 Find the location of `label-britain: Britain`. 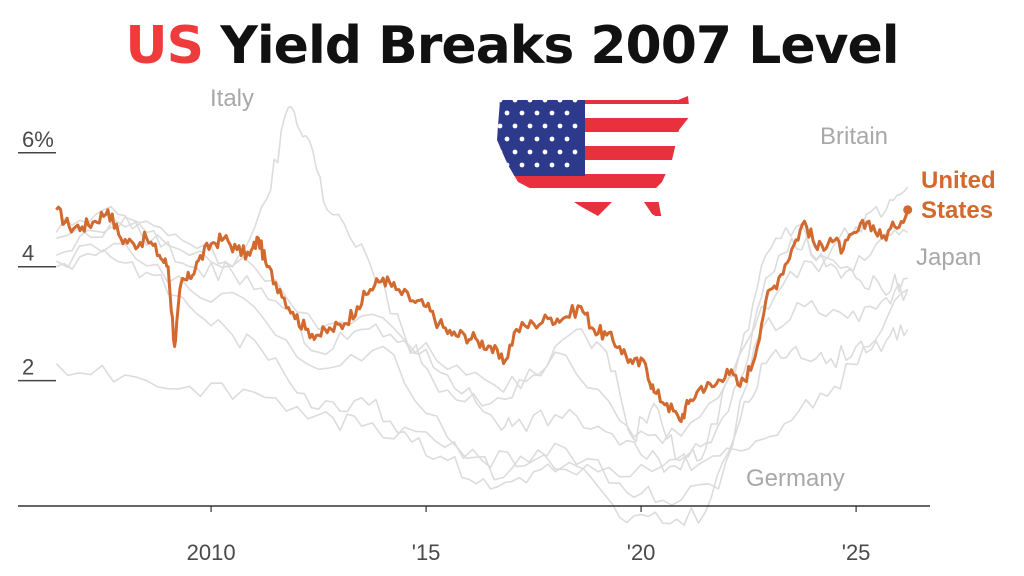

label-britain: Britain is located at coordinates (854, 136).